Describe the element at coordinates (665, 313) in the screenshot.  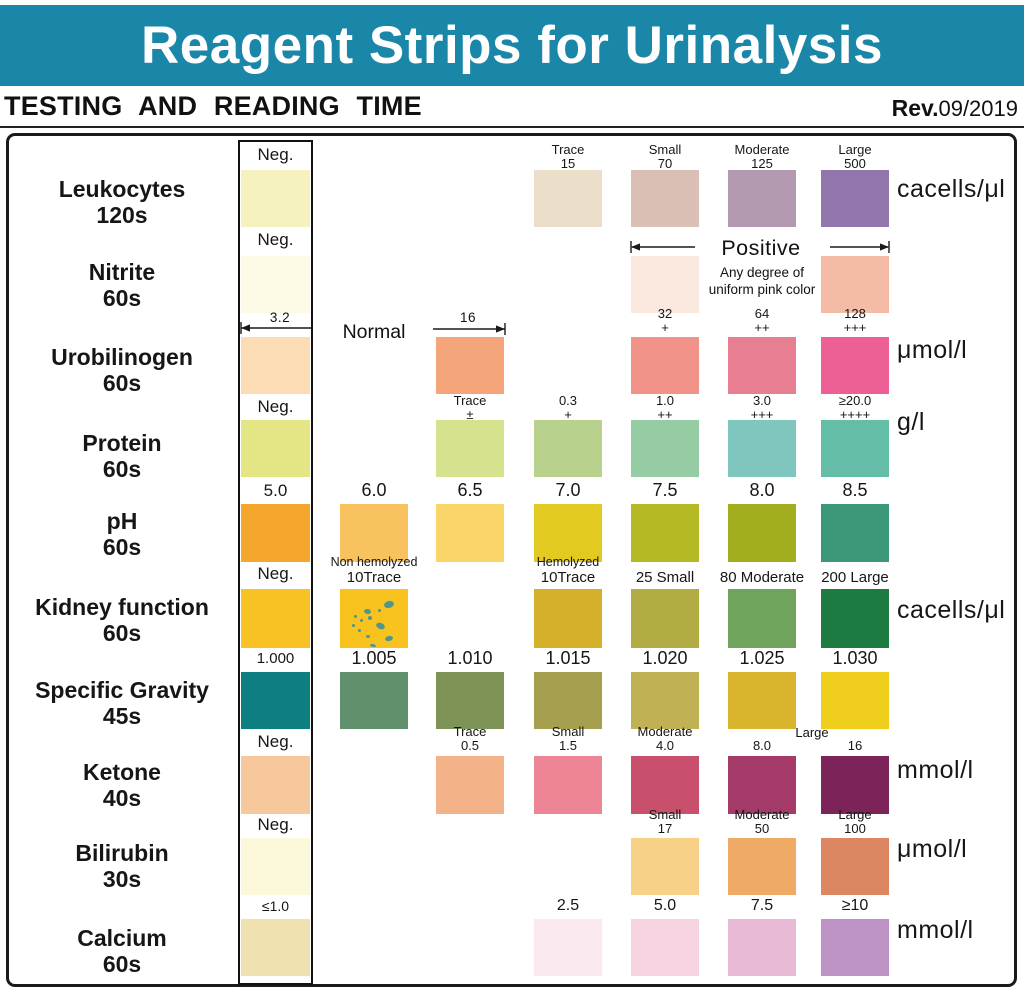
I see `swatch-label-line: 32` at that location.